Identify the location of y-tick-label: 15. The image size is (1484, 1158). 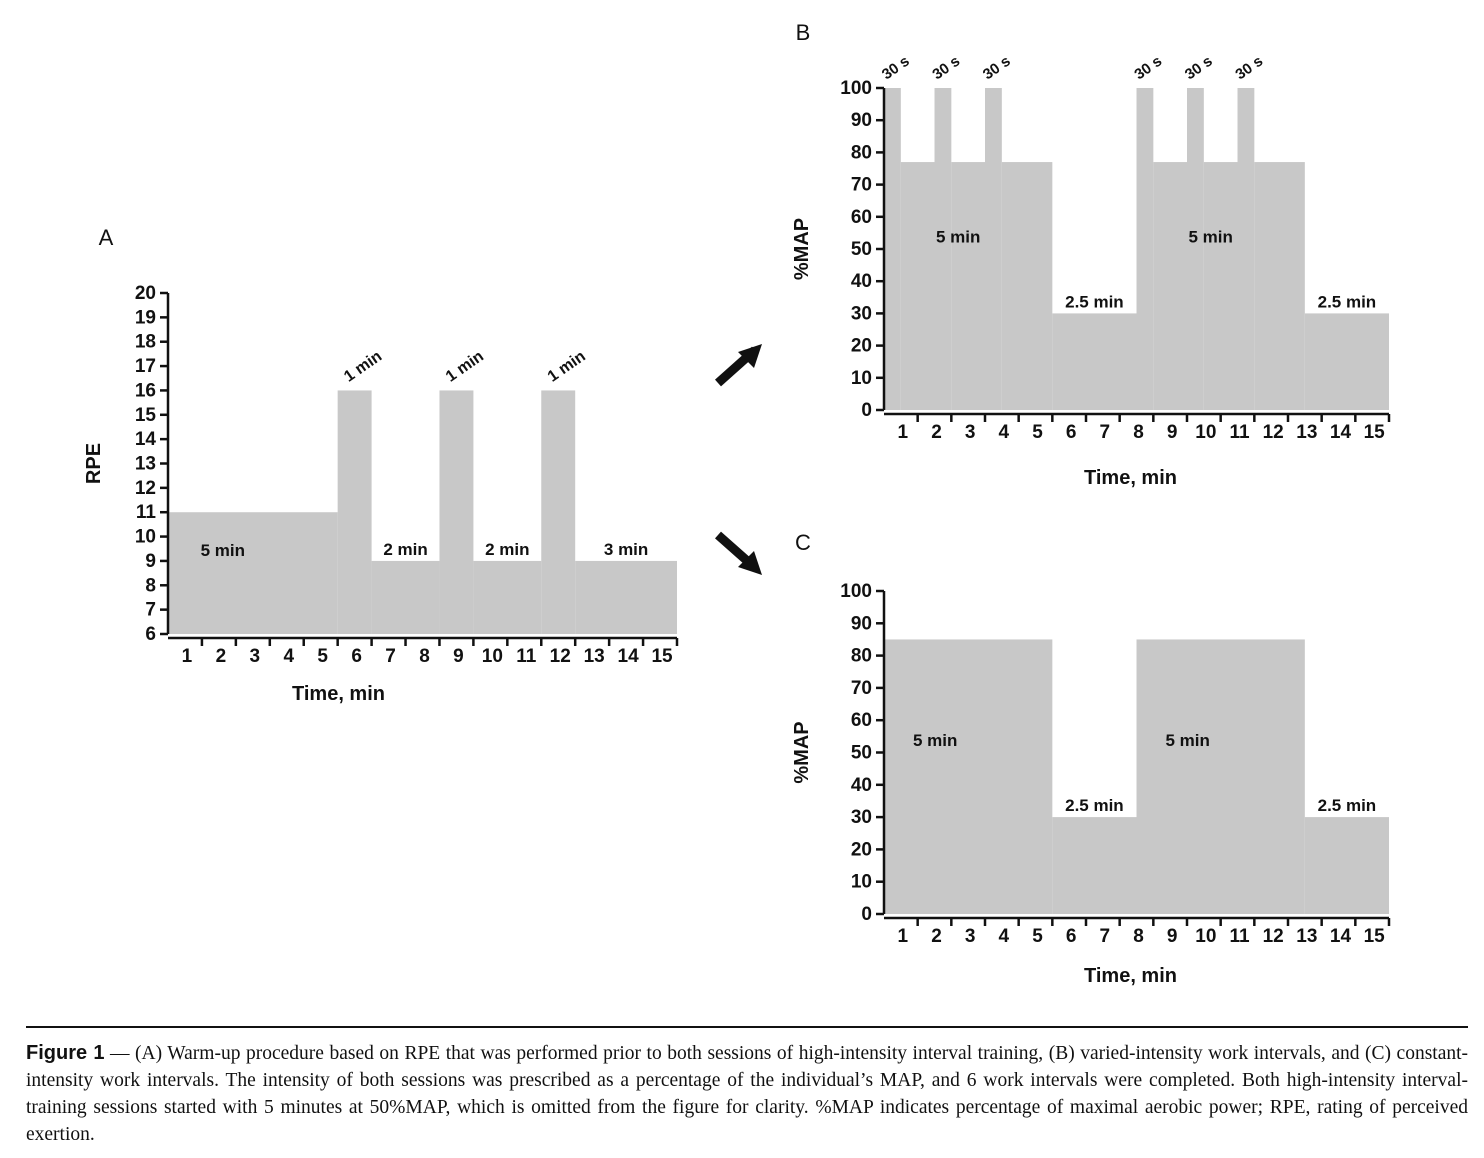
(146, 415).